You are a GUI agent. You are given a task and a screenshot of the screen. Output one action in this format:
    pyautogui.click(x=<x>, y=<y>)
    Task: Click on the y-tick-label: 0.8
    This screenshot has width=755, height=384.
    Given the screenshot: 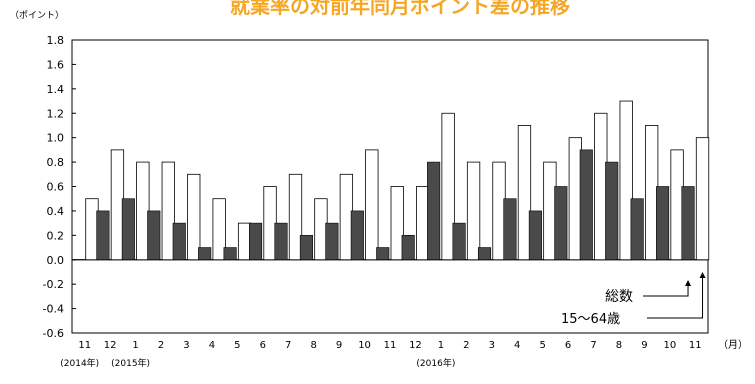 What is the action you would take?
    pyautogui.click(x=56, y=162)
    